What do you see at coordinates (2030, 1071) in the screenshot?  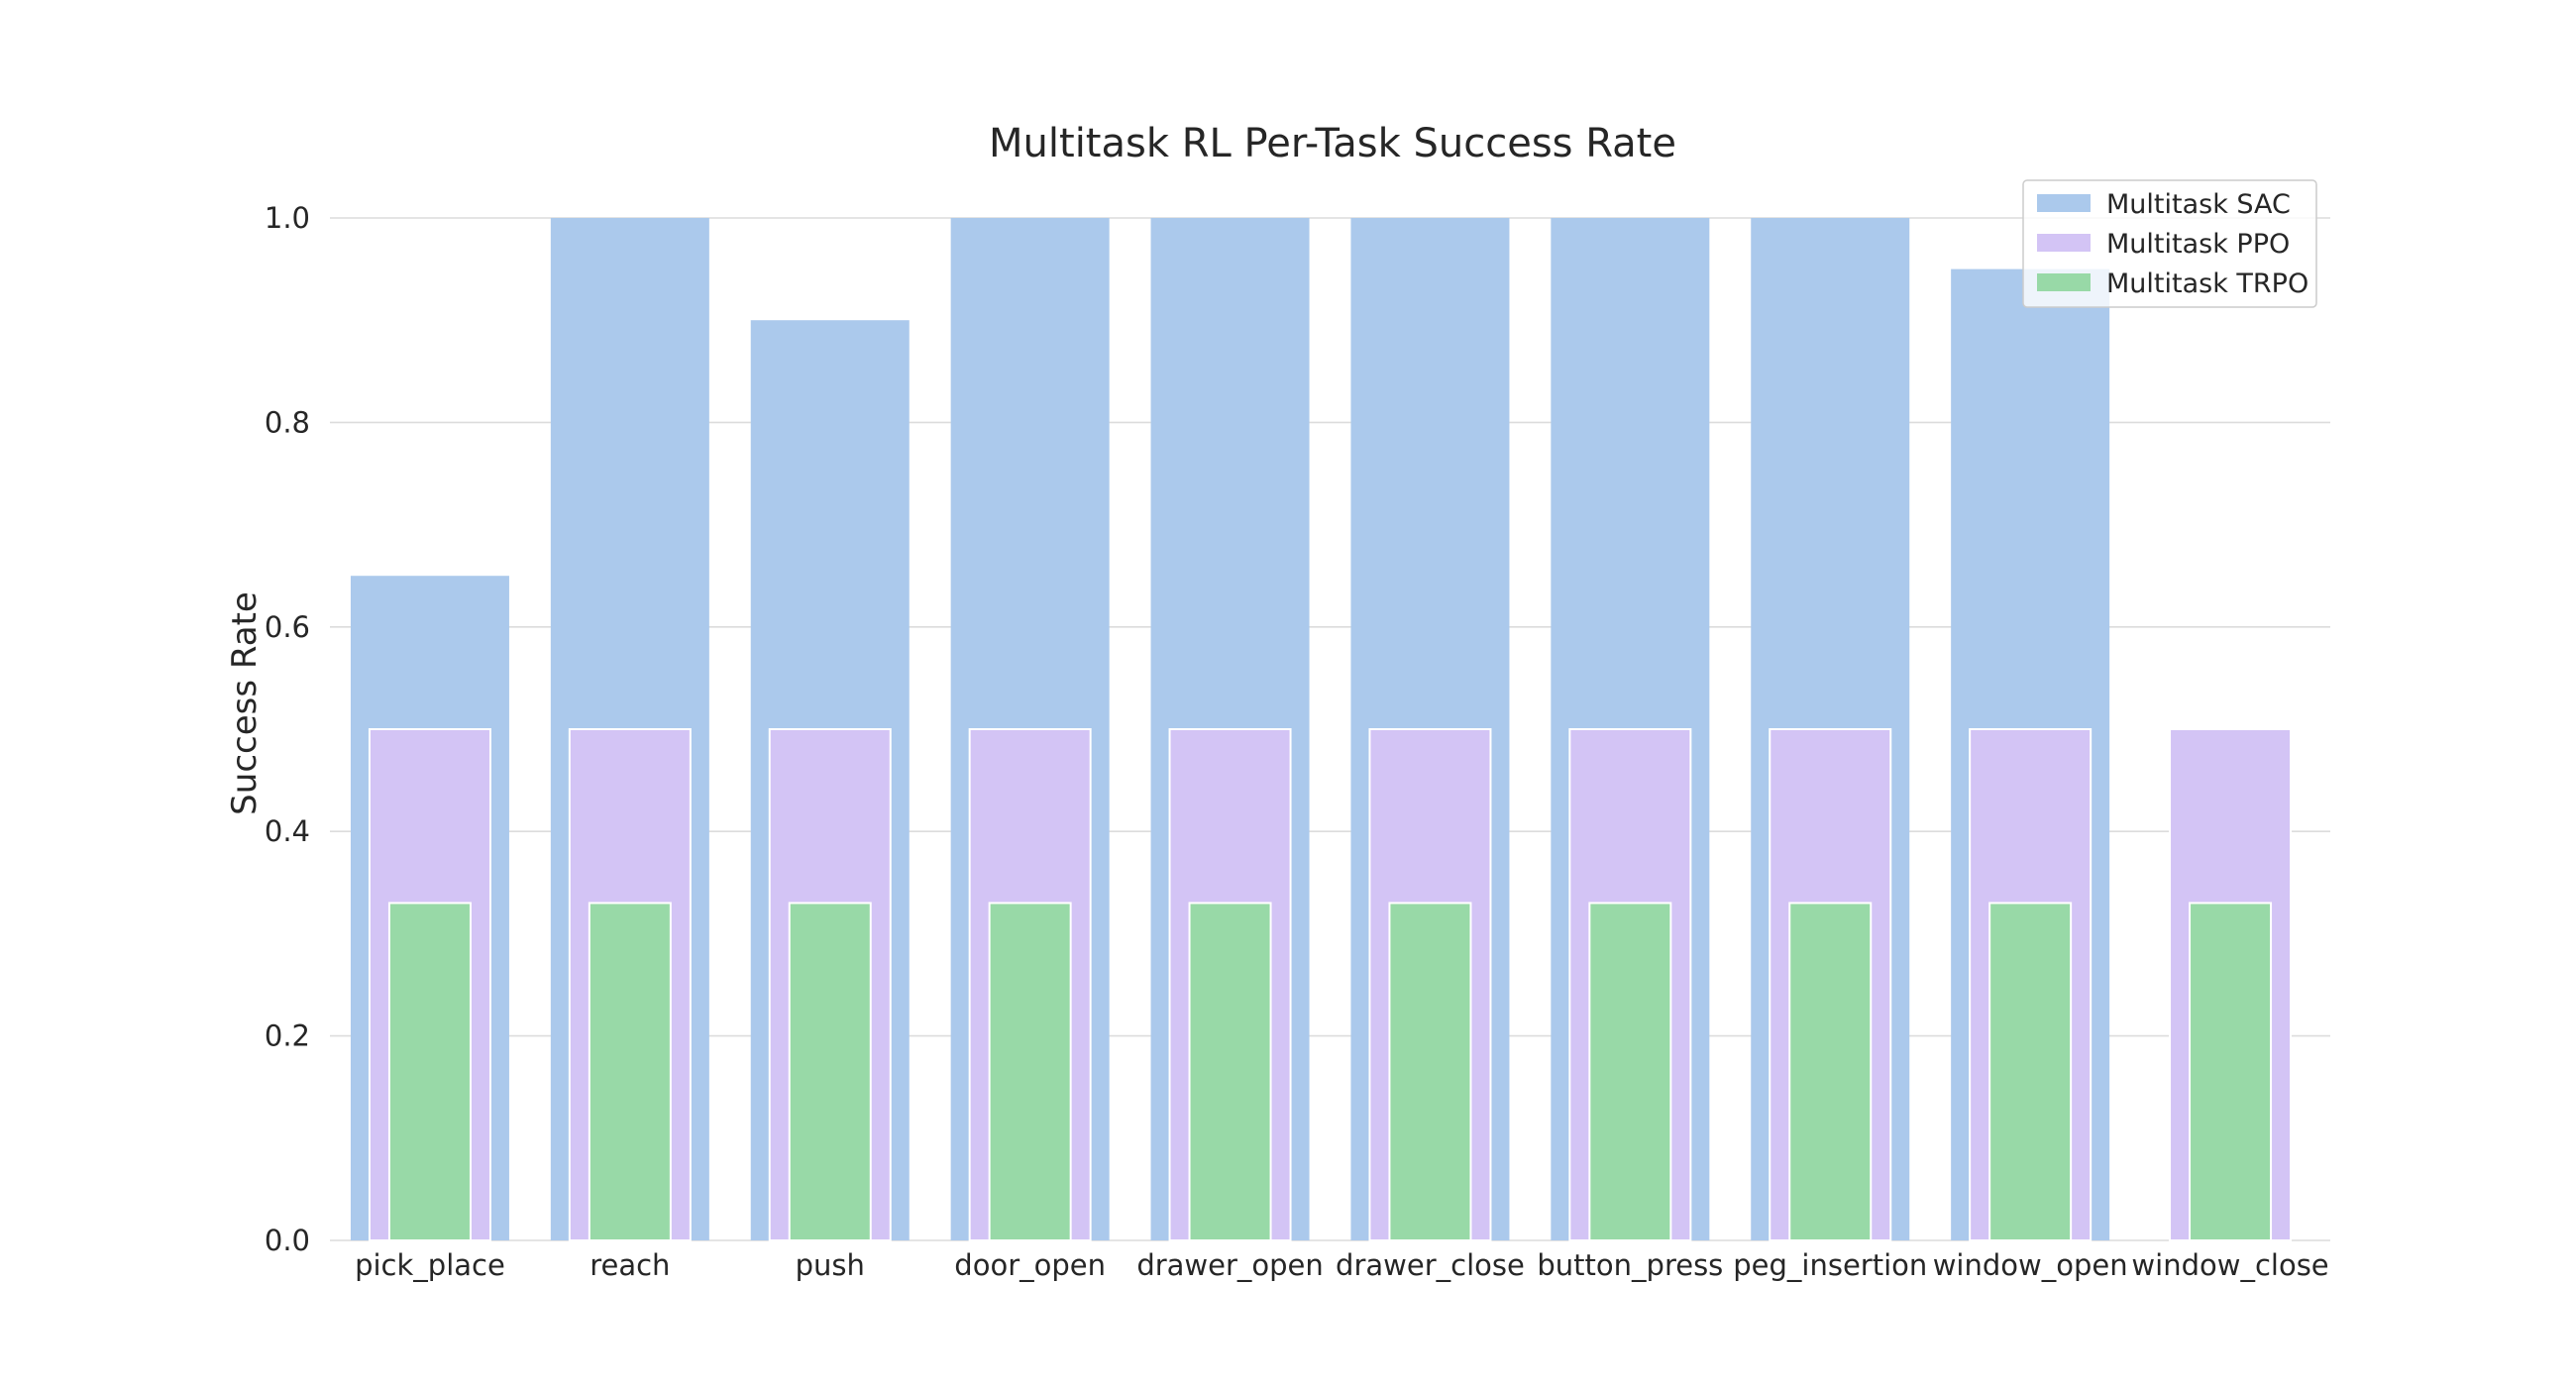 I see `bar-multitask-trpo-window-open` at bounding box center [2030, 1071].